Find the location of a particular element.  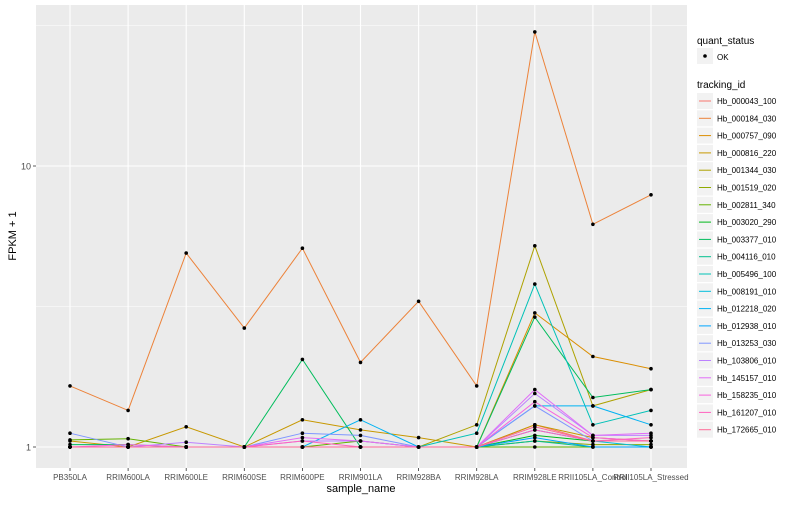

y-axis-label: FPKM + 1 is located at coordinates (13, 235).